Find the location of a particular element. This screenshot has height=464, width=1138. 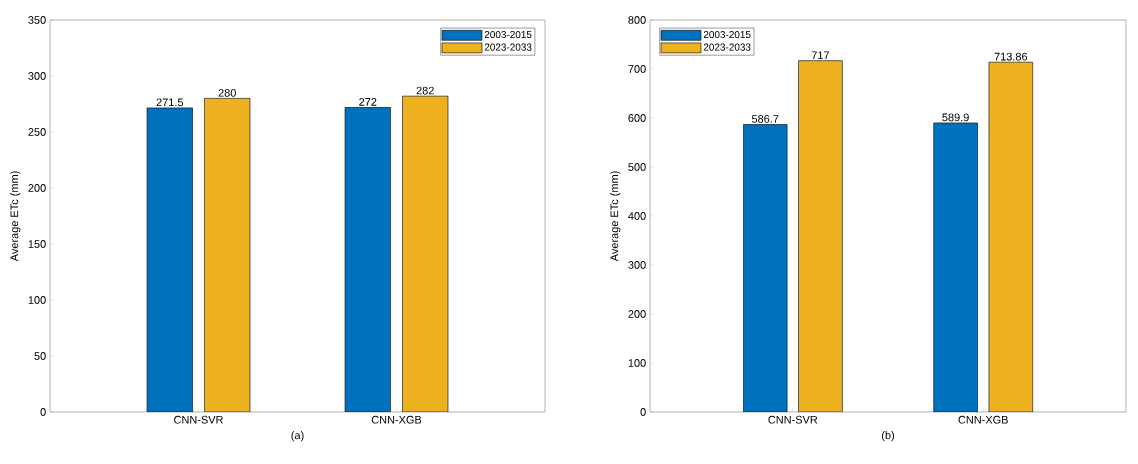

data-label: 586.7 is located at coordinates (765, 119).